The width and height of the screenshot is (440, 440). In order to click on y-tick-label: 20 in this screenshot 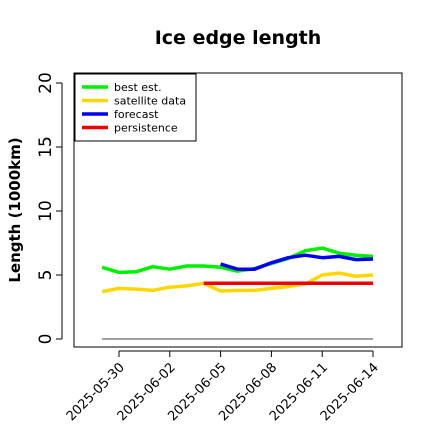, I will do `click(46, 83)`.